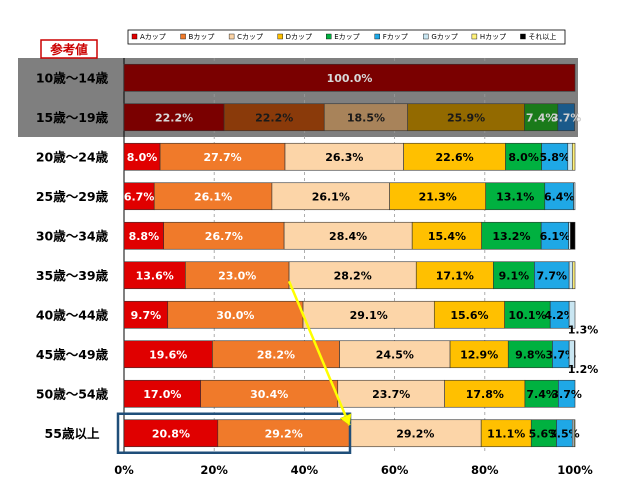  Describe the element at coordinates (72, 433) in the screenshot. I see `category-label: 55歳以上` at that location.